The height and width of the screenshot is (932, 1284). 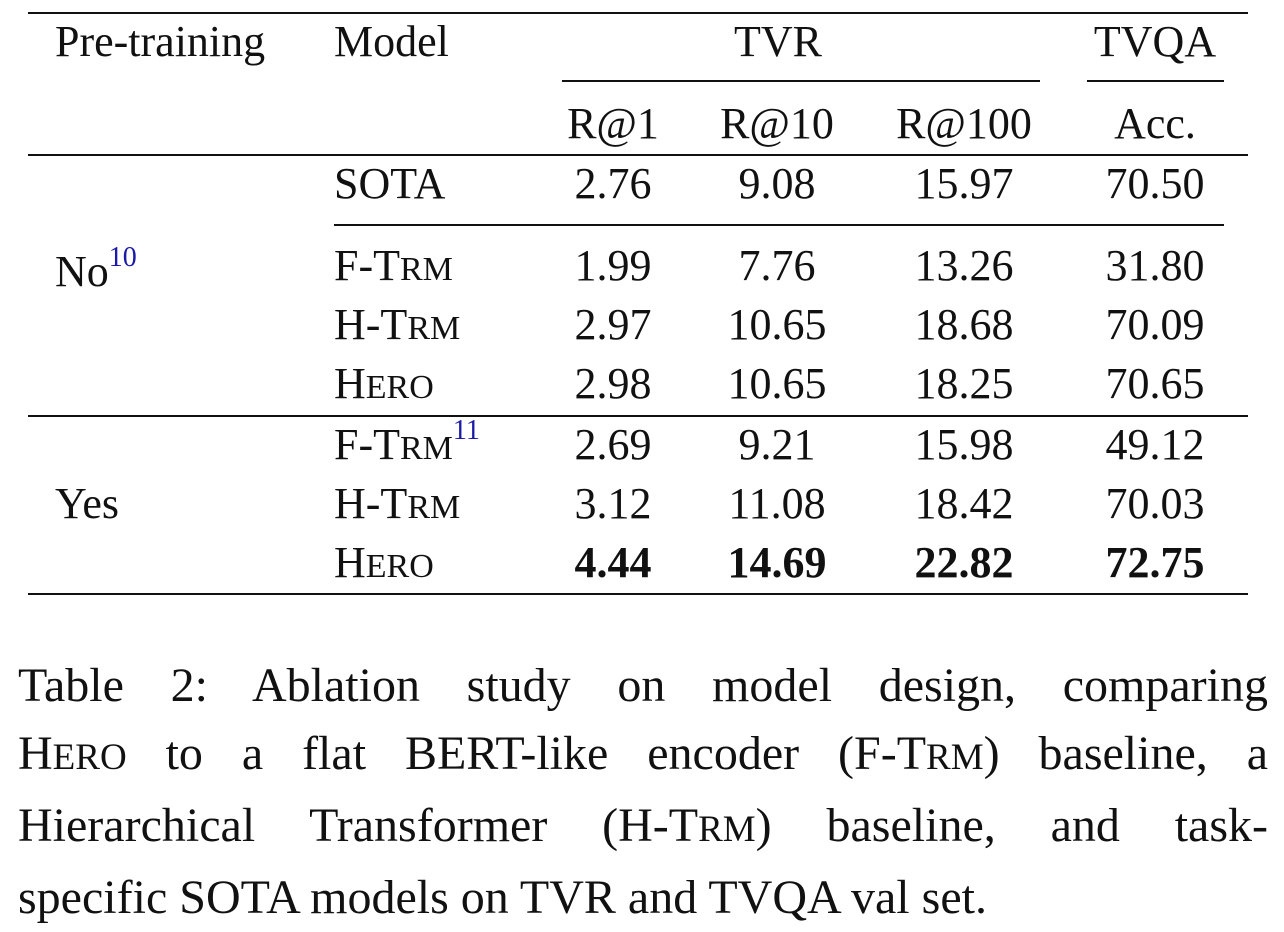 What do you see at coordinates (390, 183) in the screenshot?
I see `model-name: SOTA` at bounding box center [390, 183].